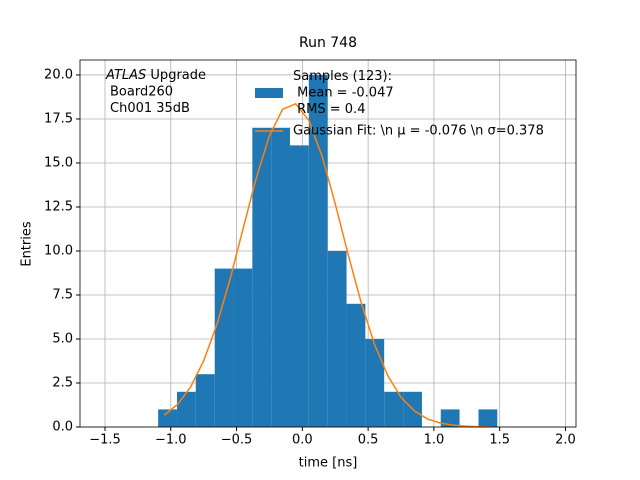 Image resolution: width=640 pixels, height=480 pixels. Describe the element at coordinates (62, 294) in the screenshot. I see `y-tick-label: 7.5` at that location.